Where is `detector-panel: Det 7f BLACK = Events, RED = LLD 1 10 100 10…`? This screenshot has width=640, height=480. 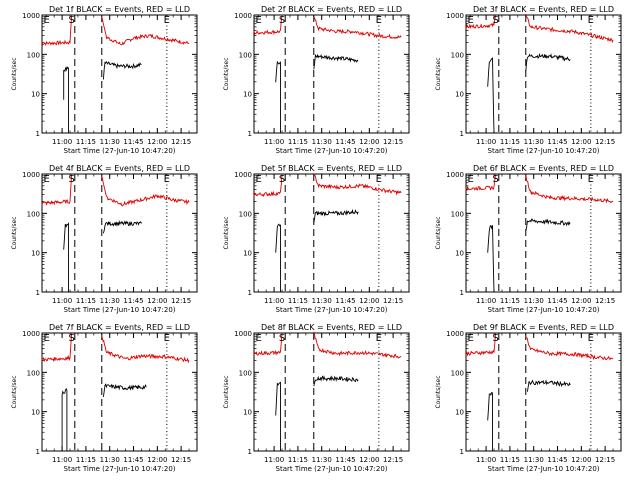
detector-panel: Det 7f BLACK = Events, RED = LLD 1 10 100 10… is located at coordinates (104, 398).